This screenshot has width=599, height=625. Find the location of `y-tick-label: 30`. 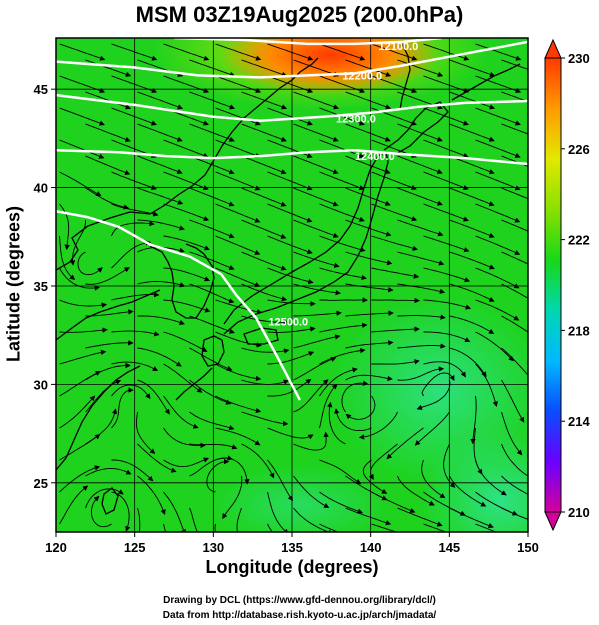

y-tick-label: 30 is located at coordinates (41, 384).